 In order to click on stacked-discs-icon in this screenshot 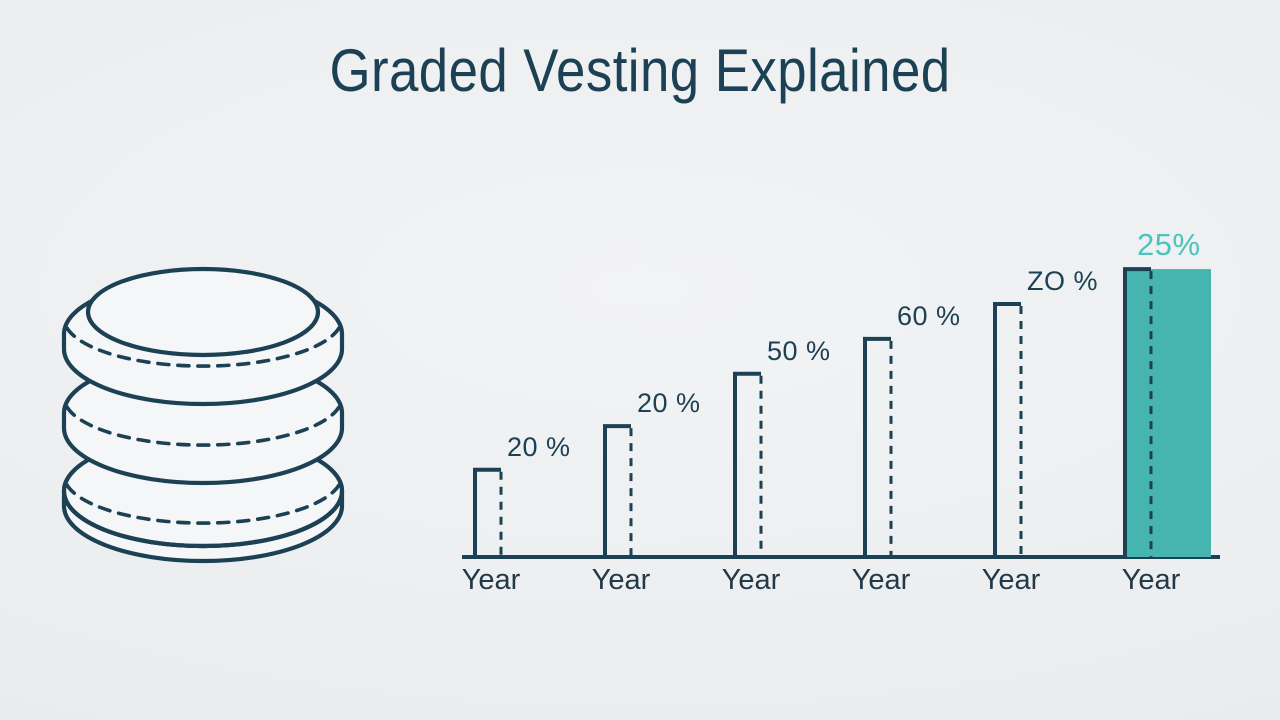, I will do `click(203, 409)`.